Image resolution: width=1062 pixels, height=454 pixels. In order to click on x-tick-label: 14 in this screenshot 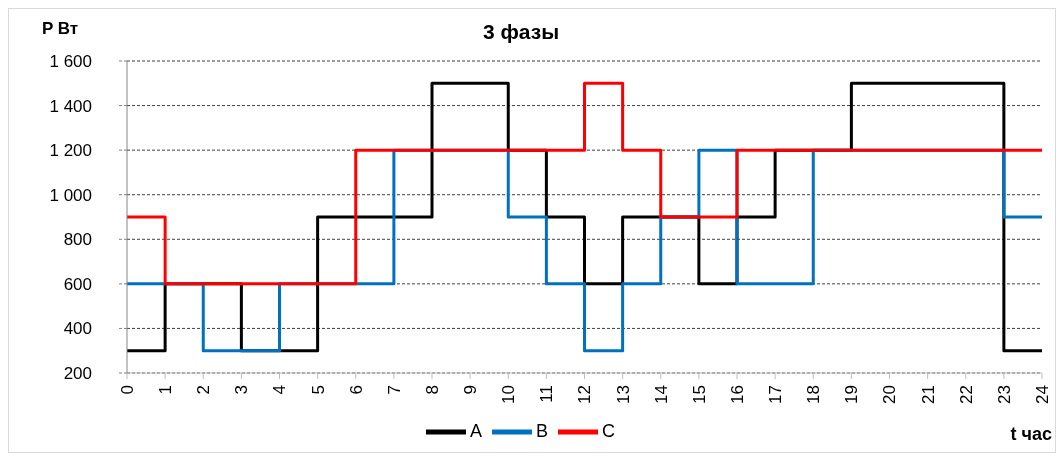, I will do `click(661, 394)`.